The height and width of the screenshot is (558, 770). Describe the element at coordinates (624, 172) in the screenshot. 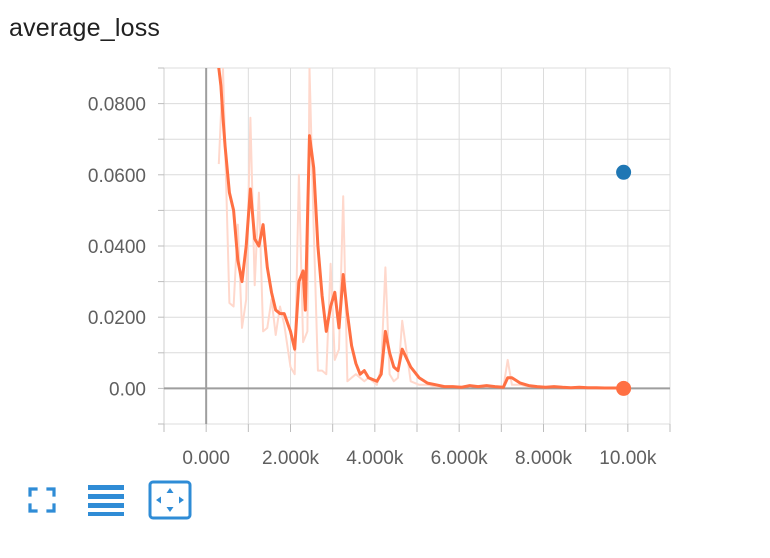

I see `series-point` at that location.